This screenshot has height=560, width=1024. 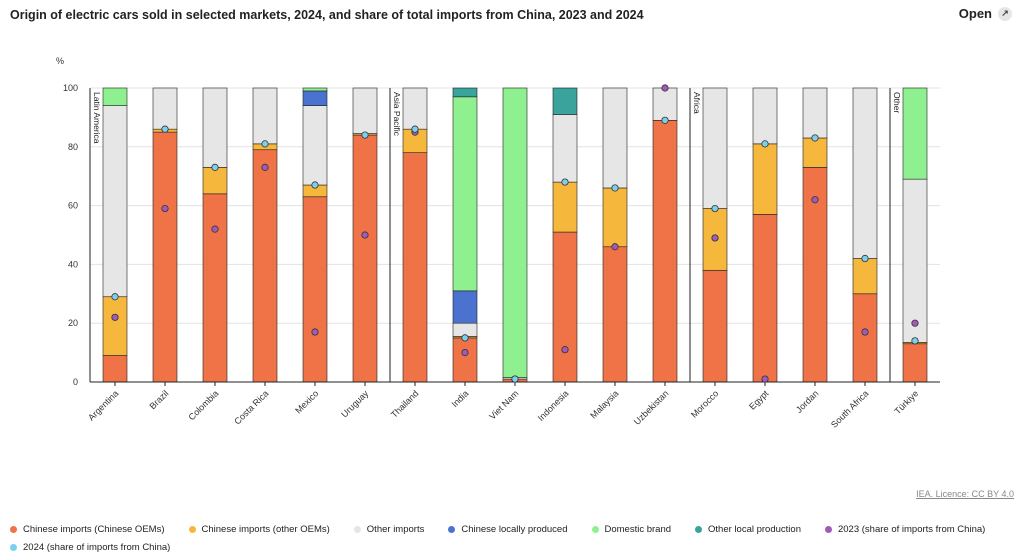 I want to click on x-tick-label: Mexico, so click(x=306, y=401).